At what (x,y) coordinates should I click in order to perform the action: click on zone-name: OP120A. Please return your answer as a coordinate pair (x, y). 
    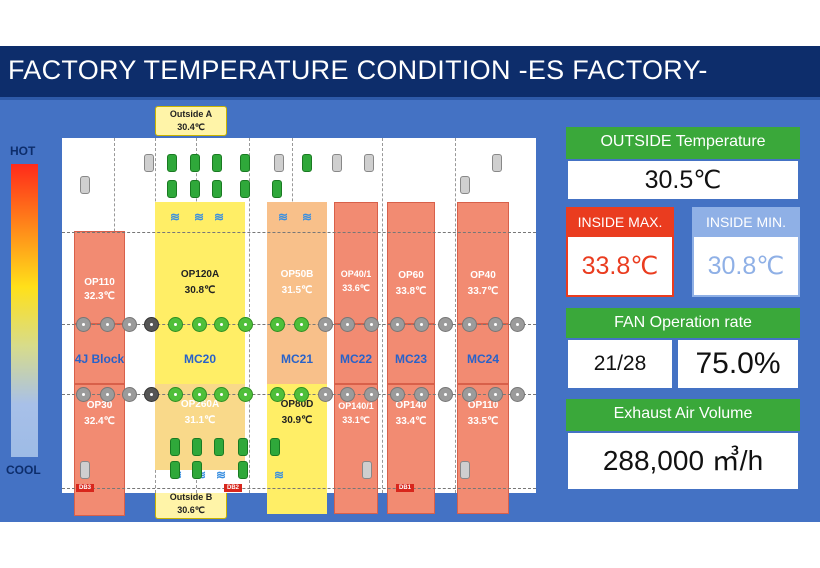
    Looking at the image, I should click on (200, 274).